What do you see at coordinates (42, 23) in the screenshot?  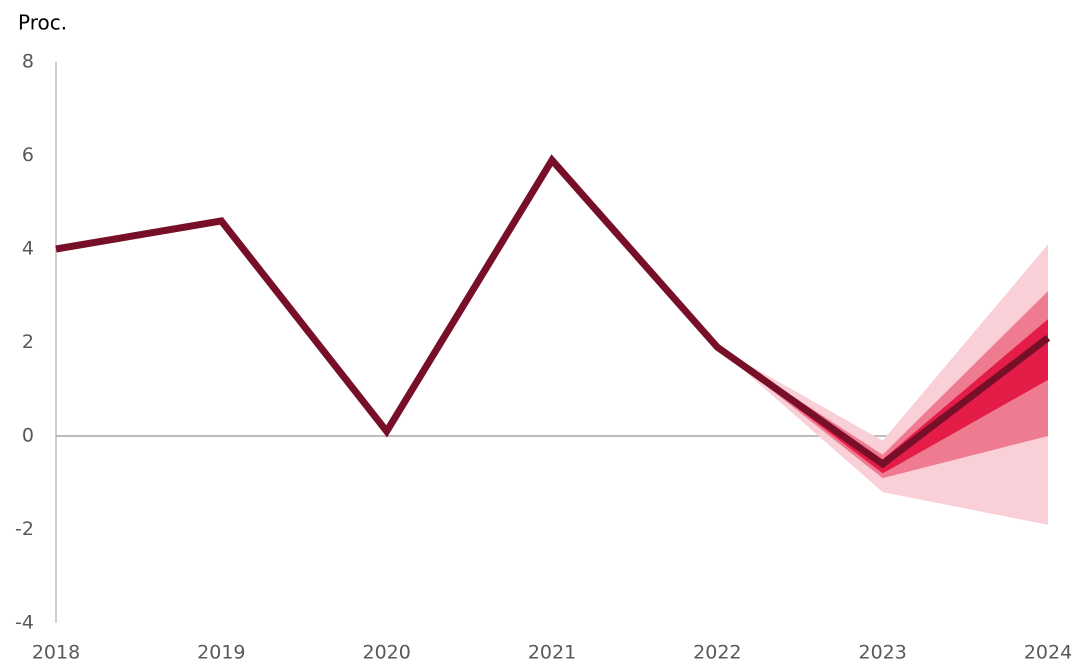 I see `y-axis-label: Proc.` at bounding box center [42, 23].